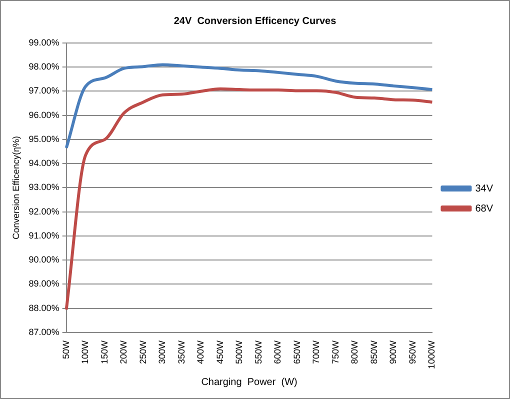  Describe the element at coordinates (277, 352) in the screenshot. I see `x-tick-label: 600W` at that location.